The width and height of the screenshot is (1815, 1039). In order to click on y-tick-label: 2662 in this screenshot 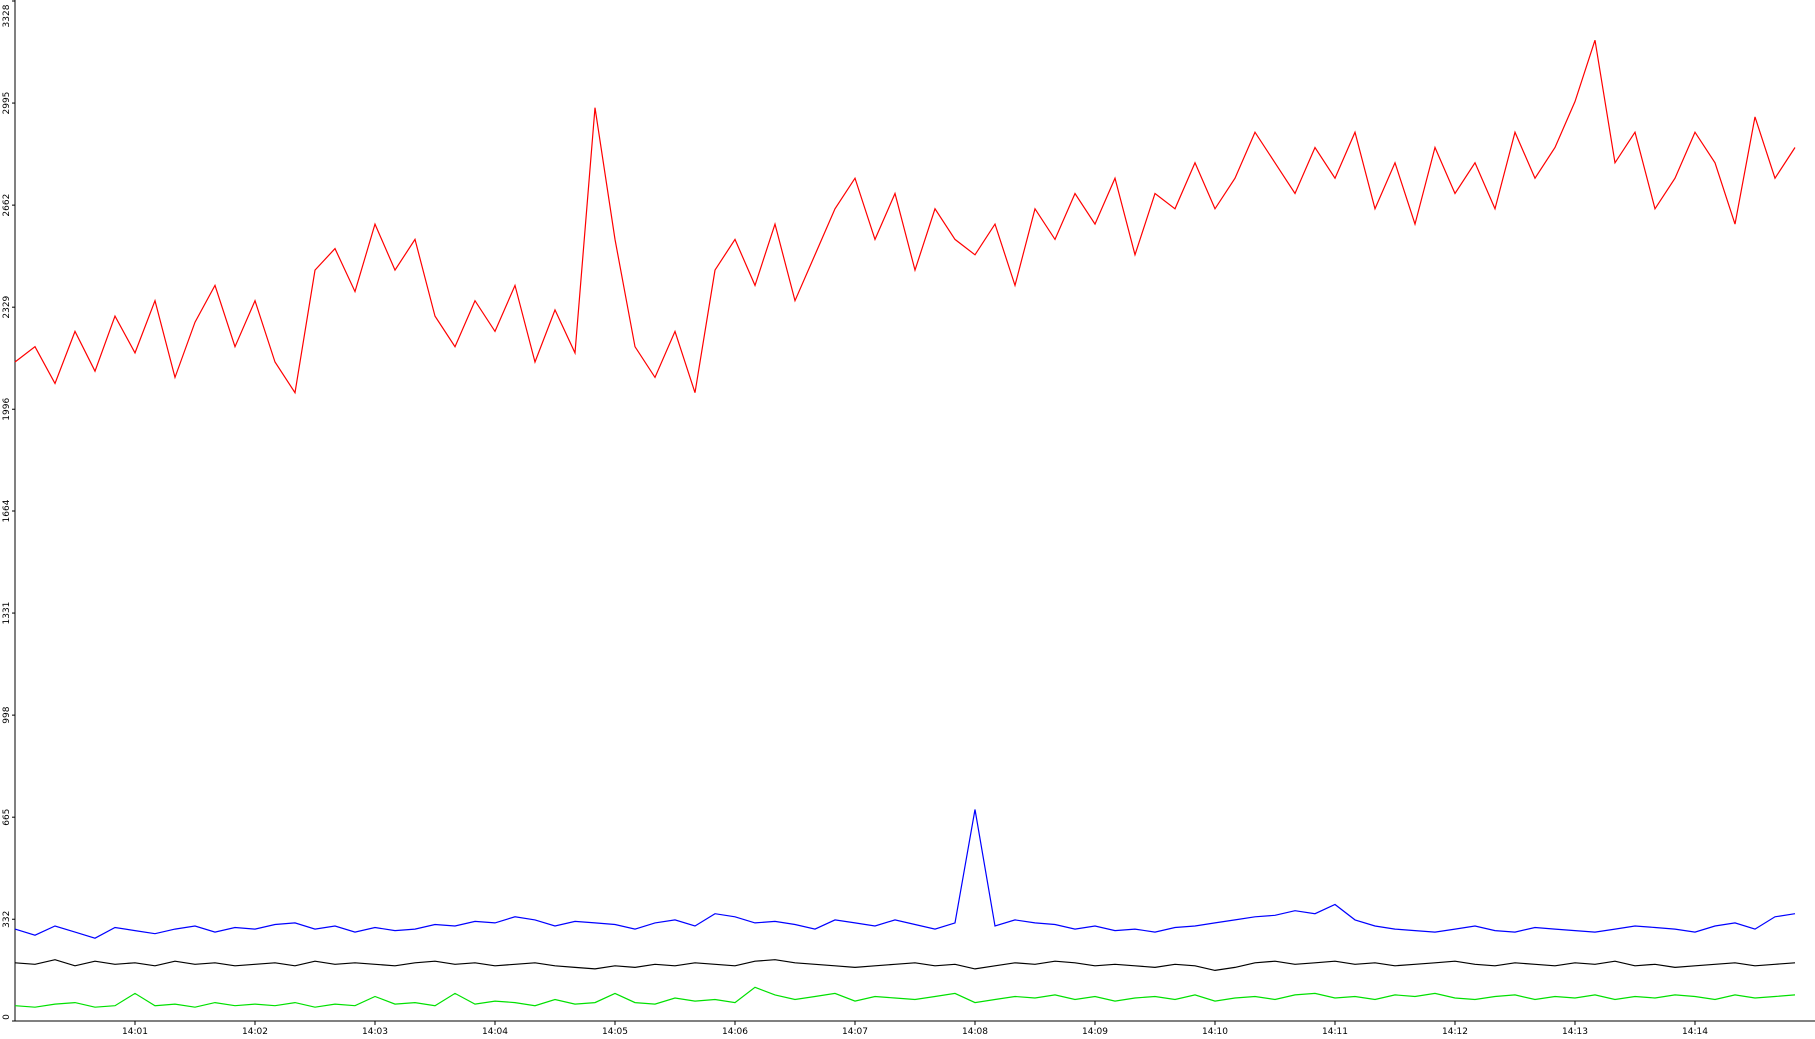, I will do `click(7, 205)`.